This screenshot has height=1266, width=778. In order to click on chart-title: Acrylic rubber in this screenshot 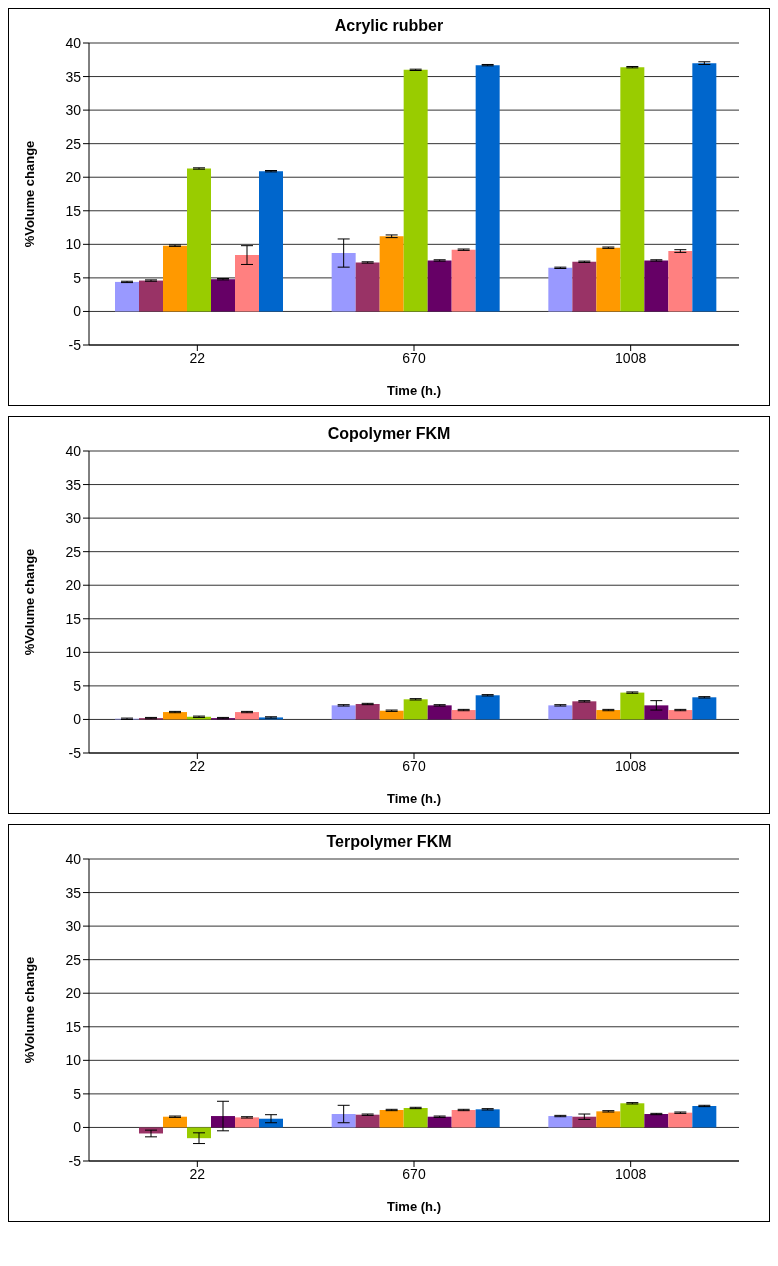, I will do `click(389, 25)`.